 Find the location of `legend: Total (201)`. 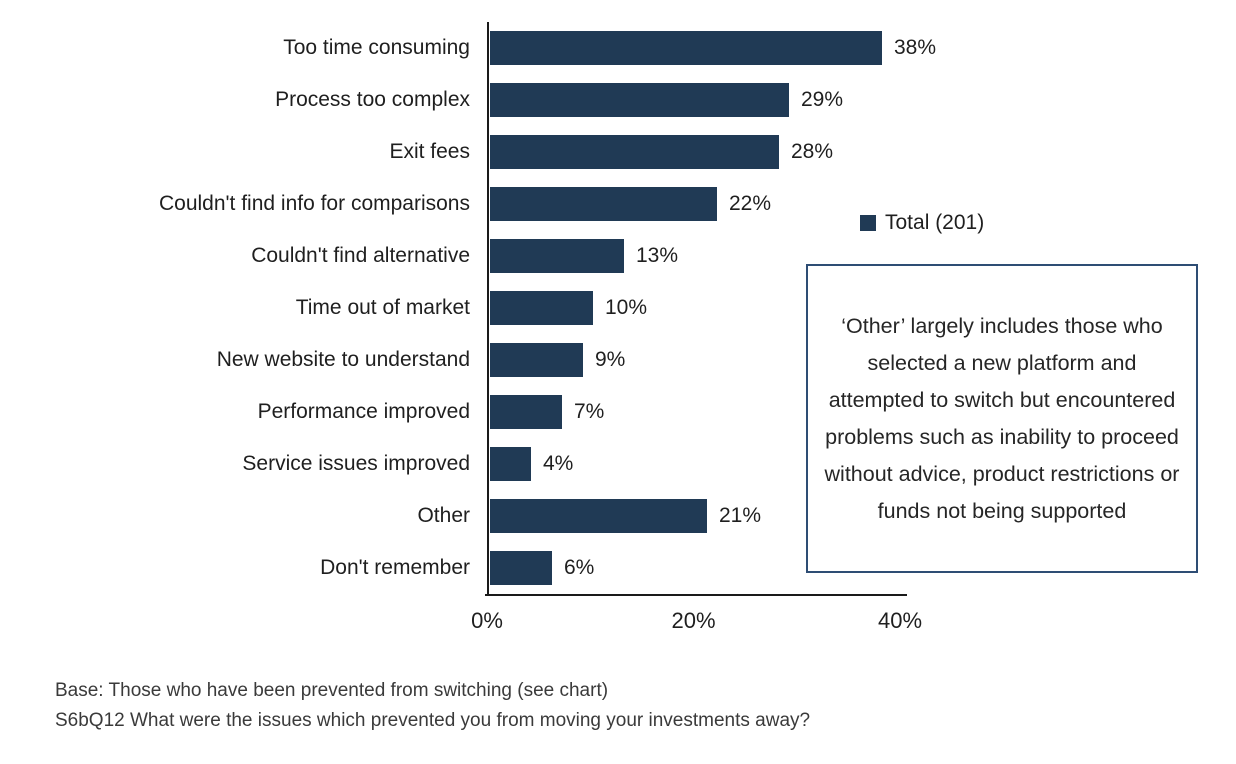

legend: Total (201) is located at coordinates (922, 223).